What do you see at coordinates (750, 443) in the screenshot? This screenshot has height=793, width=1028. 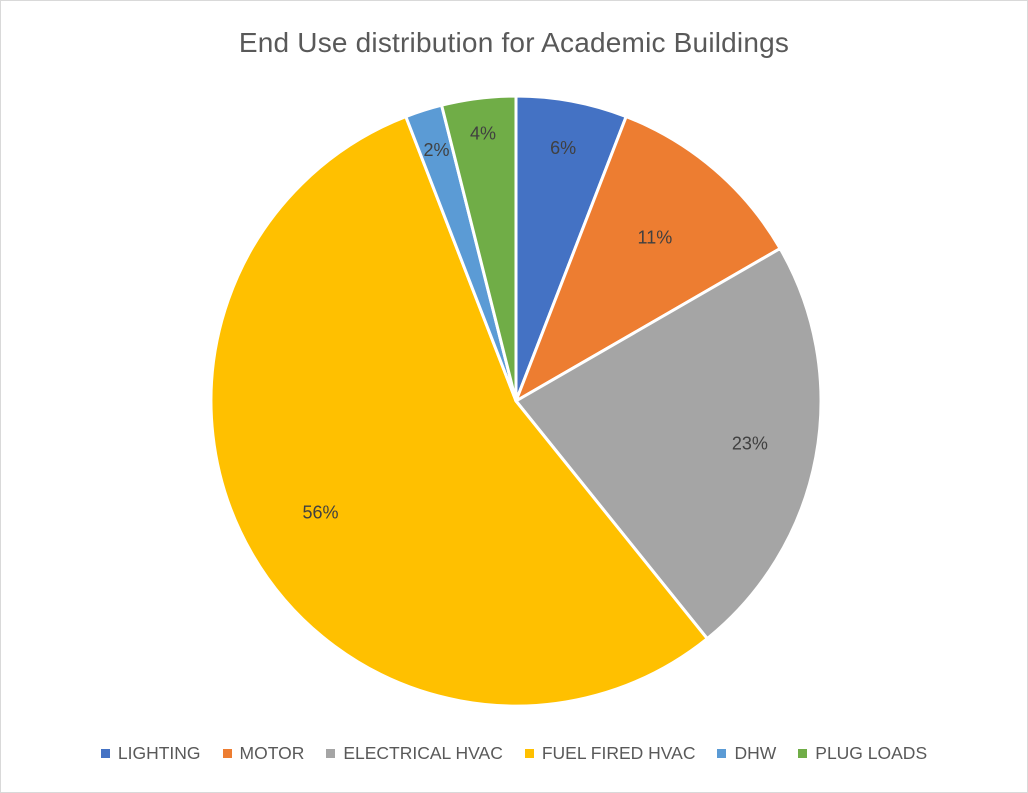 I see `data-label-electrical-hvac: 23%` at bounding box center [750, 443].